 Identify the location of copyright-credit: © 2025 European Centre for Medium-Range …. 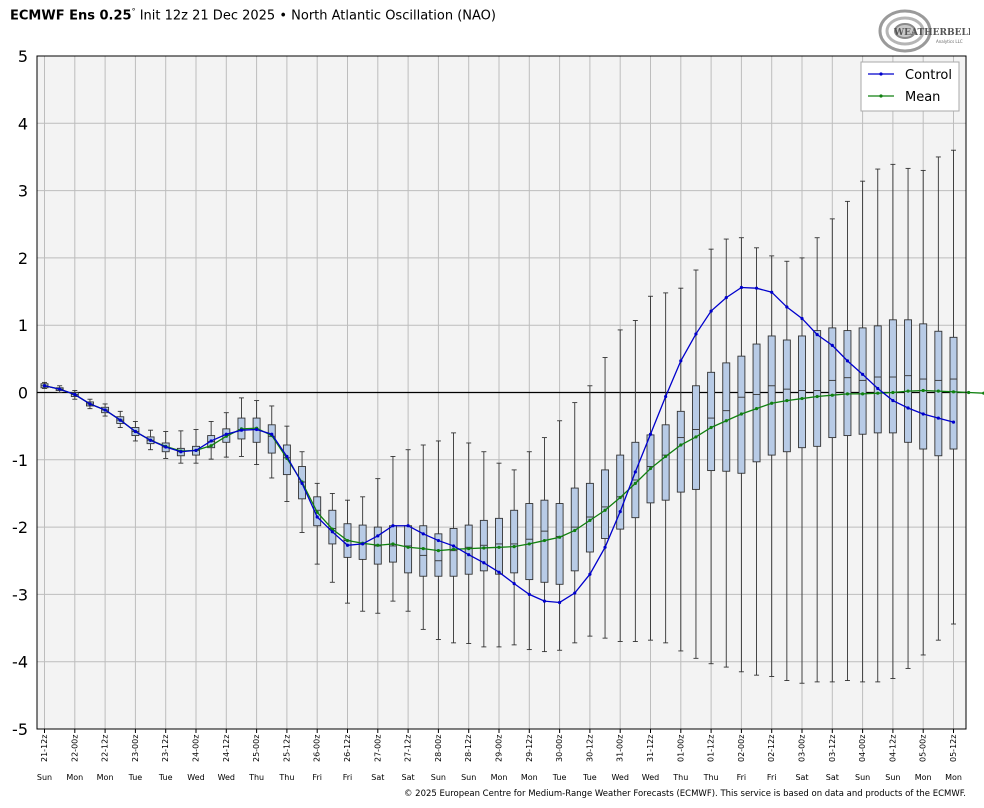
(684, 794).